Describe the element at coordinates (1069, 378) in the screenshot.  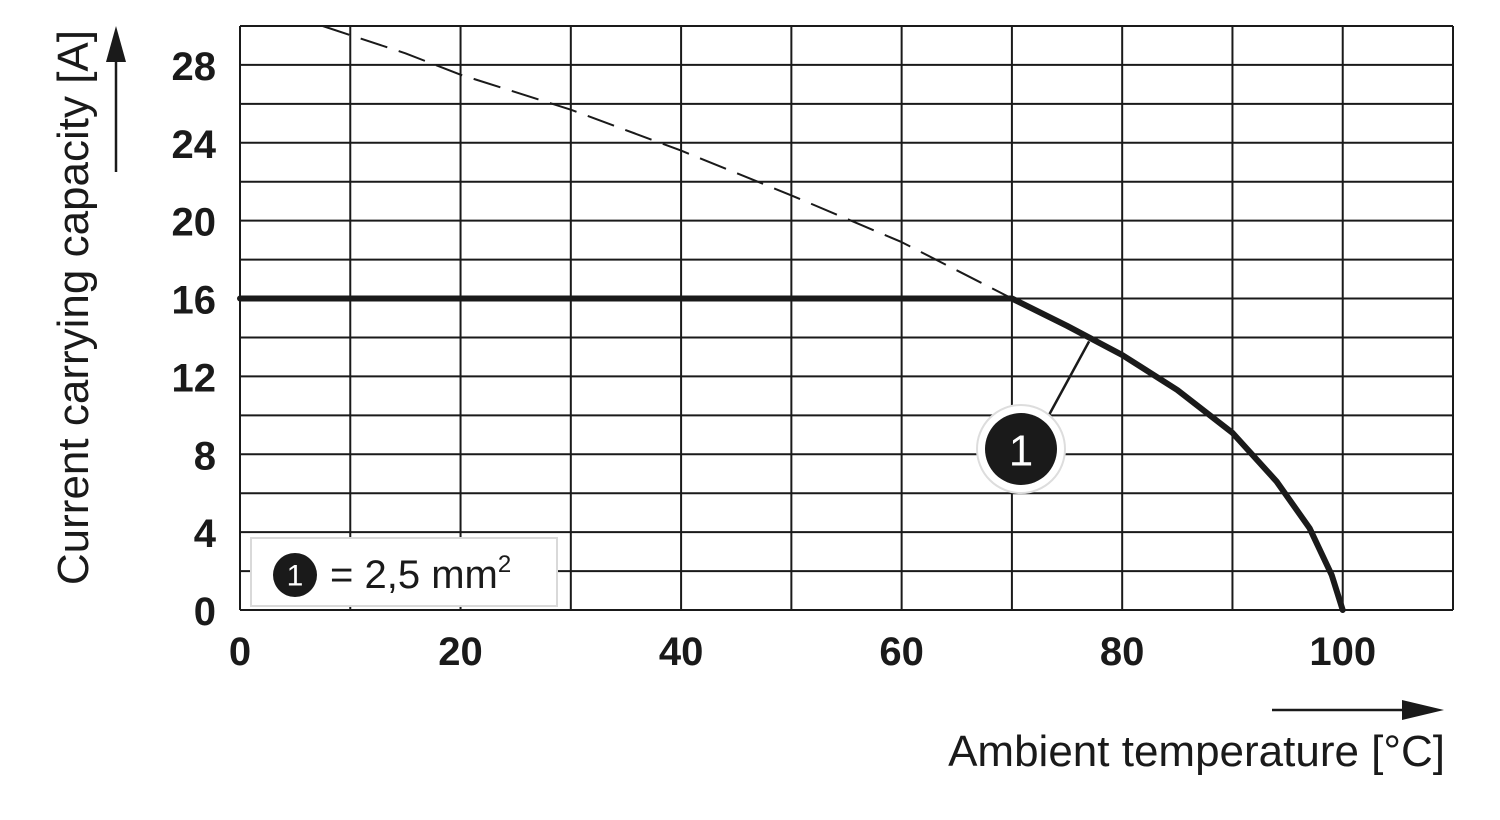
I see `annotation-leader-line` at that location.